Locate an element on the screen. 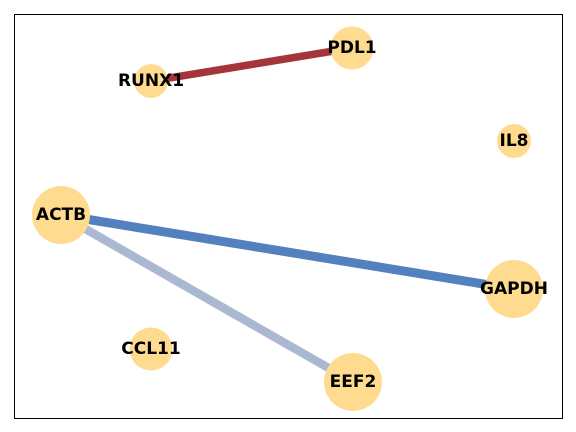 Image resolution: width=576 pixels, height=432 pixels. node-il8 is located at coordinates (514, 141).